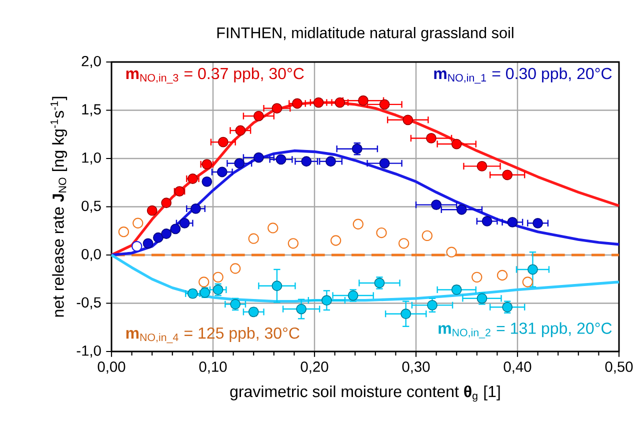 This screenshot has width=638, height=423. Describe the element at coordinates (91, 206) in the screenshot. I see `y-tick-label: 0,5` at that location.